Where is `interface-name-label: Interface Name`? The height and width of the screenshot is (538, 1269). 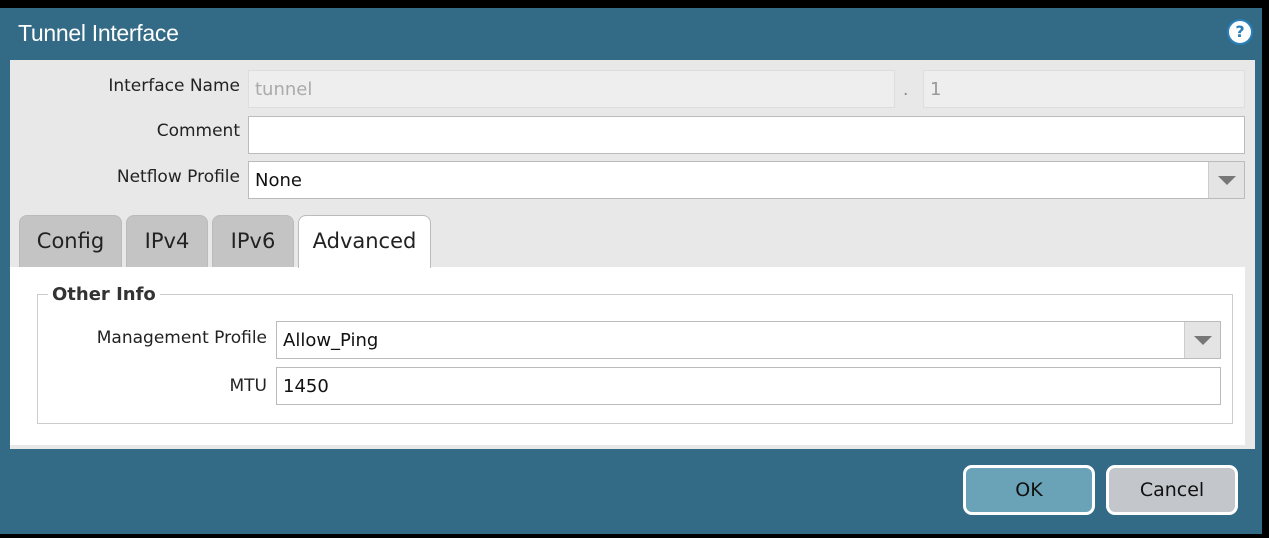
interface-name-label: Interface Name is located at coordinates (174, 86).